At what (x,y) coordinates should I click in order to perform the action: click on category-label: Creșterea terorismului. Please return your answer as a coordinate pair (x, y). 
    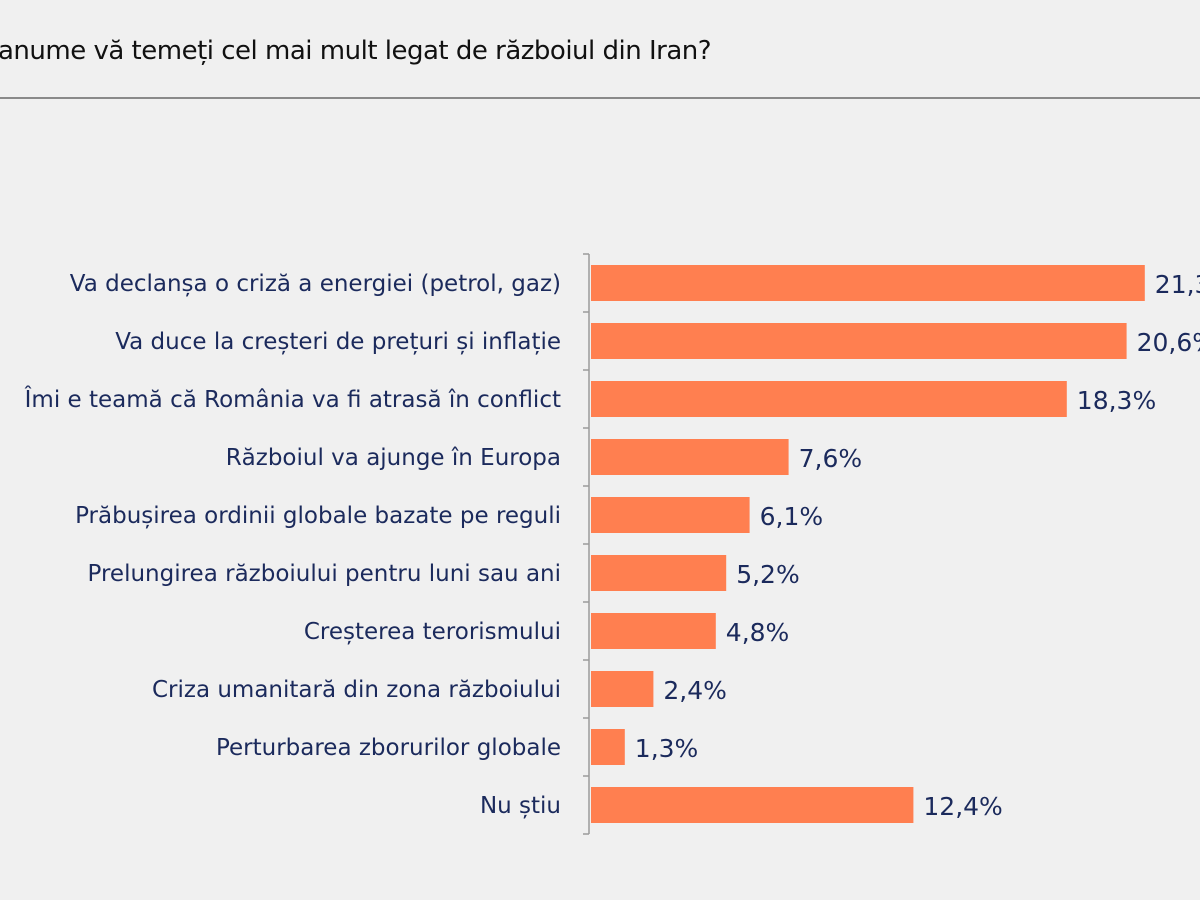
    Looking at the image, I should click on (432, 632).